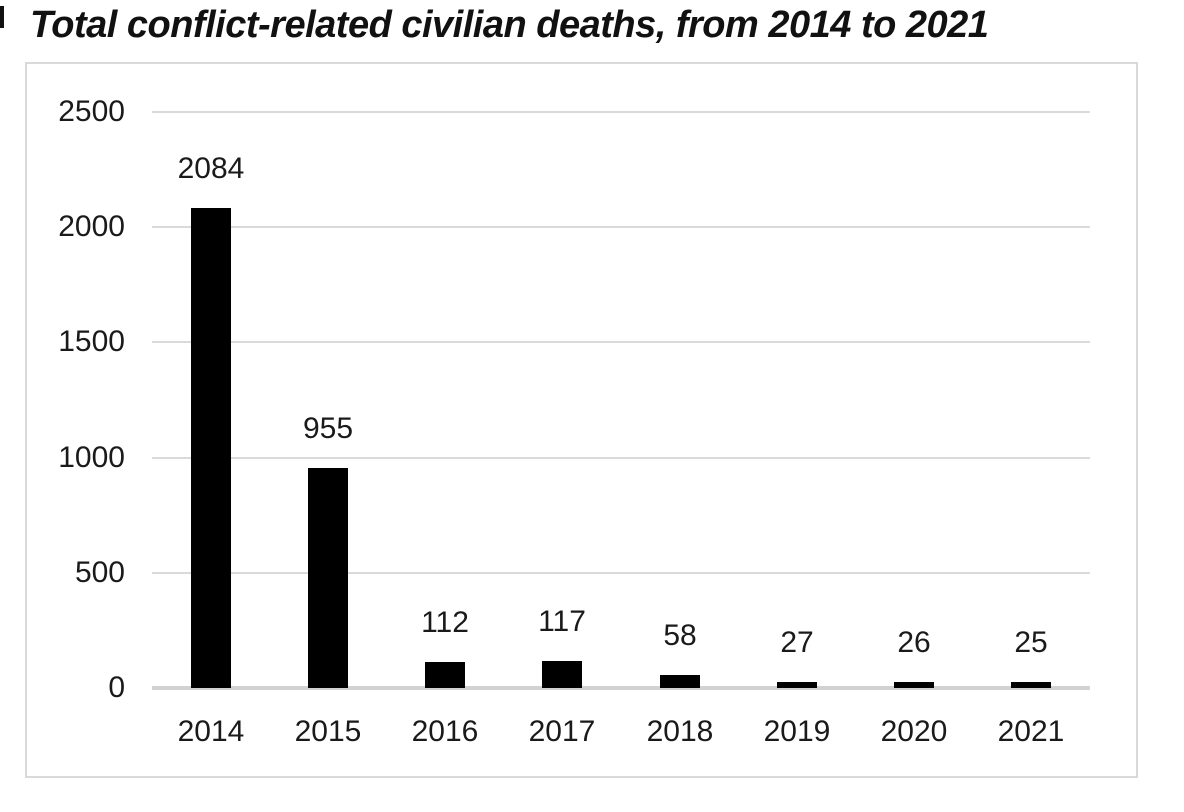  I want to click on bar-2019, so click(797, 685).